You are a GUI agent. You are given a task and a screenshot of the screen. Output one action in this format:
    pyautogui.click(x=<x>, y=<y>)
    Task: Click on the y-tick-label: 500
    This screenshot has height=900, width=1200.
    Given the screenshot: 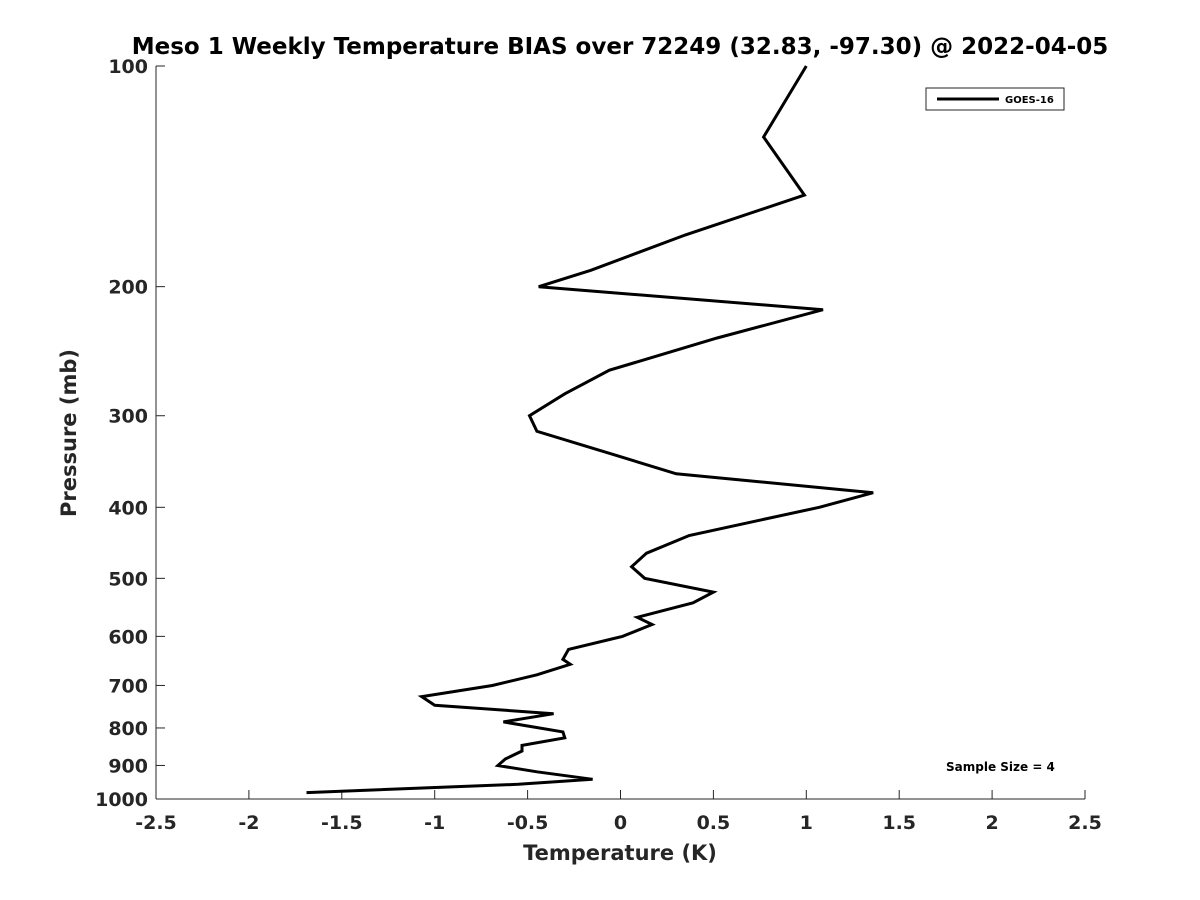 What is the action you would take?
    pyautogui.click(x=128, y=579)
    